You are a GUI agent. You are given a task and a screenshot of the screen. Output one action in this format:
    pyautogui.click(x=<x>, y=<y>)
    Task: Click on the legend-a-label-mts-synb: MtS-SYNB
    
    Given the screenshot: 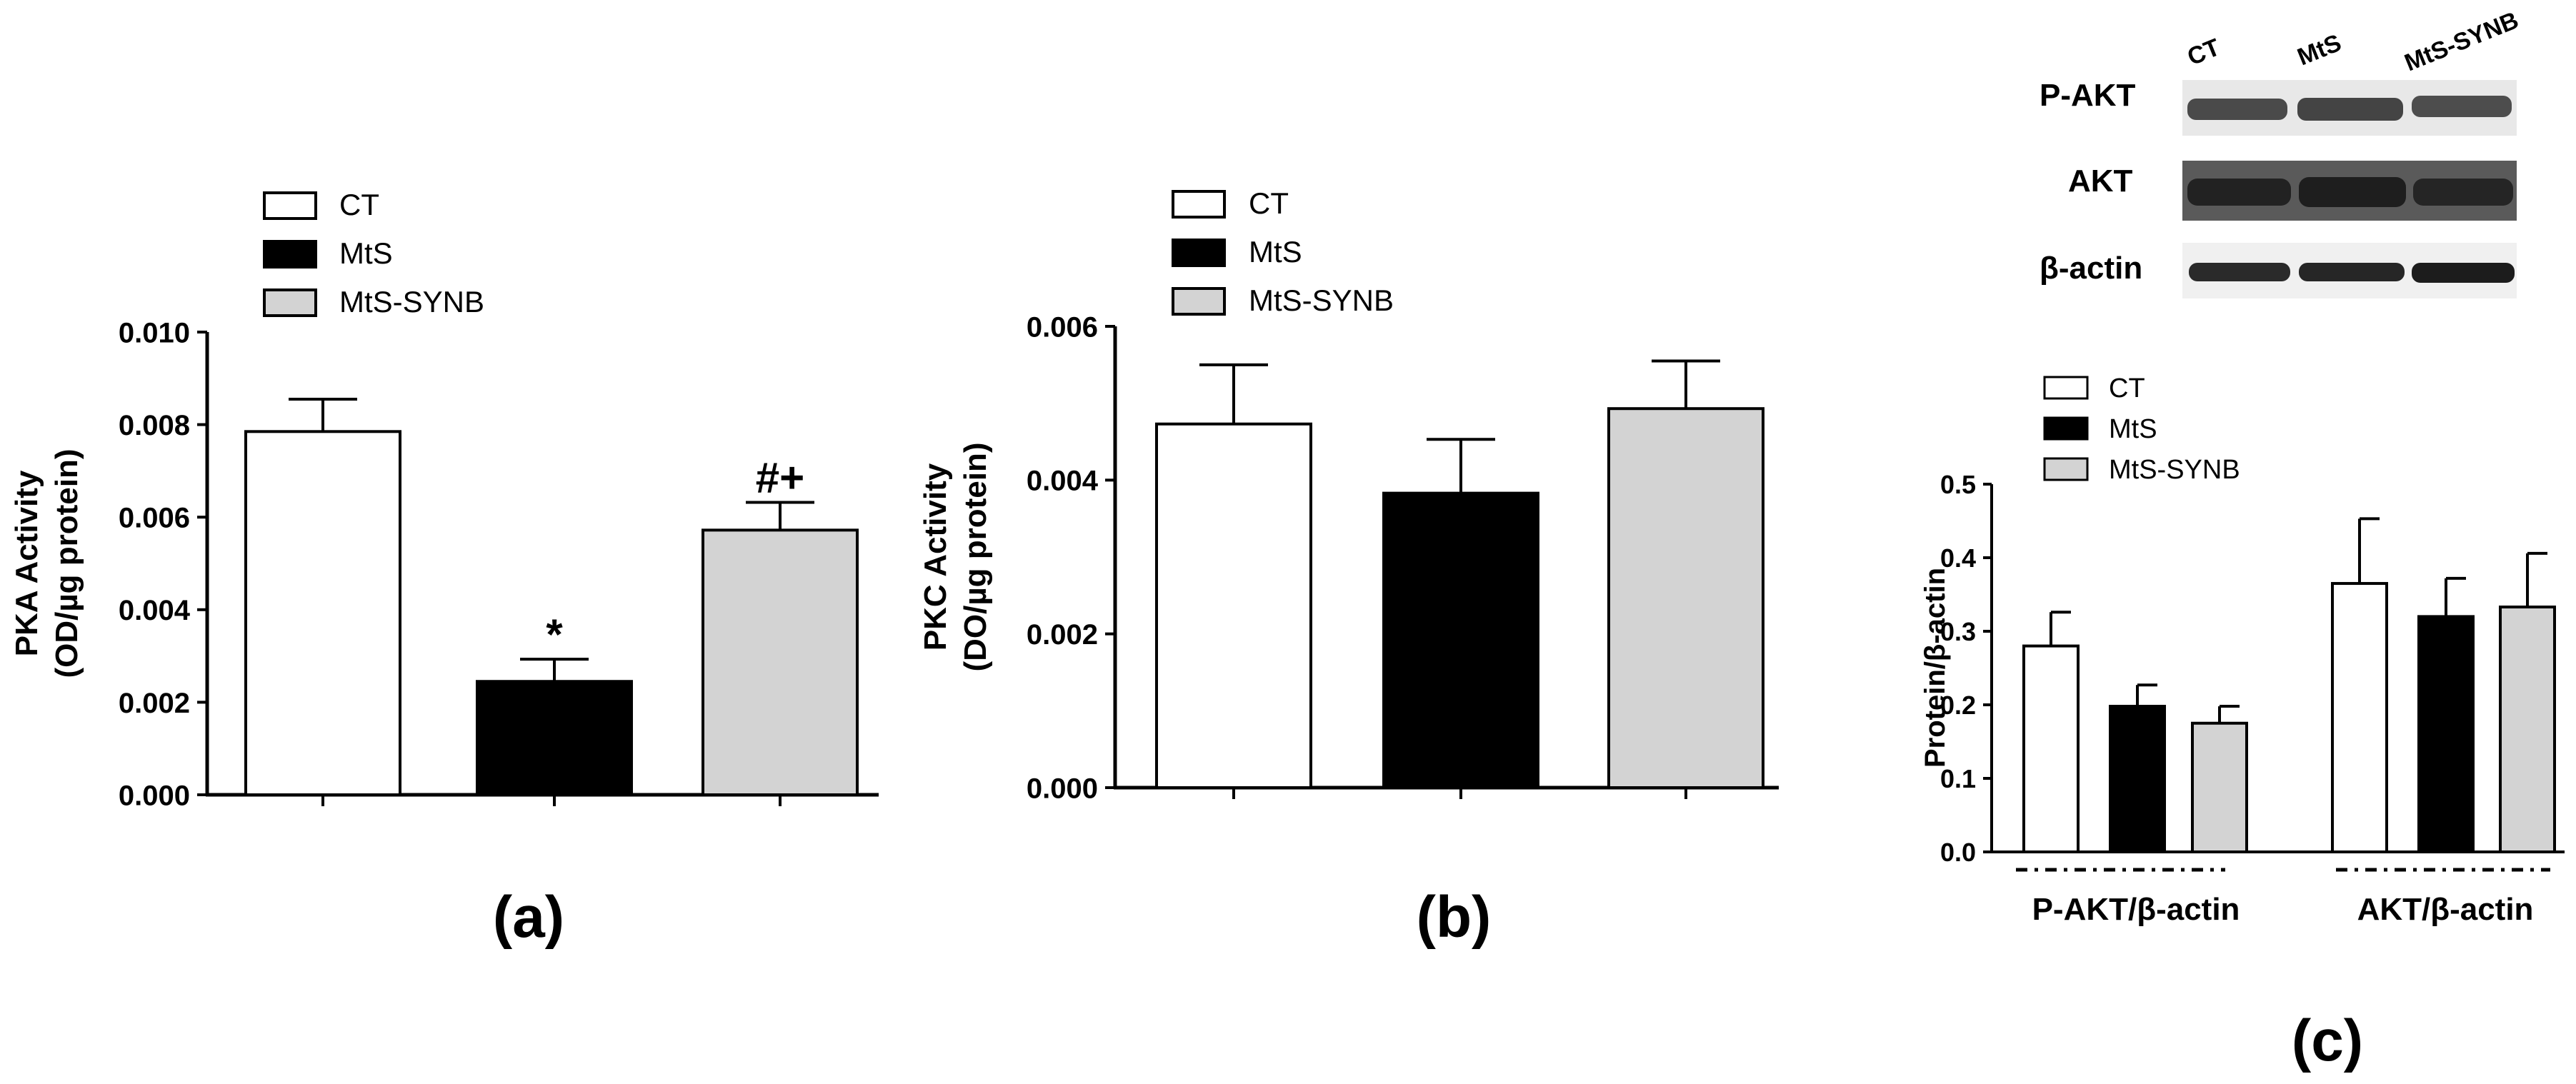 What is the action you would take?
    pyautogui.click(x=411, y=302)
    